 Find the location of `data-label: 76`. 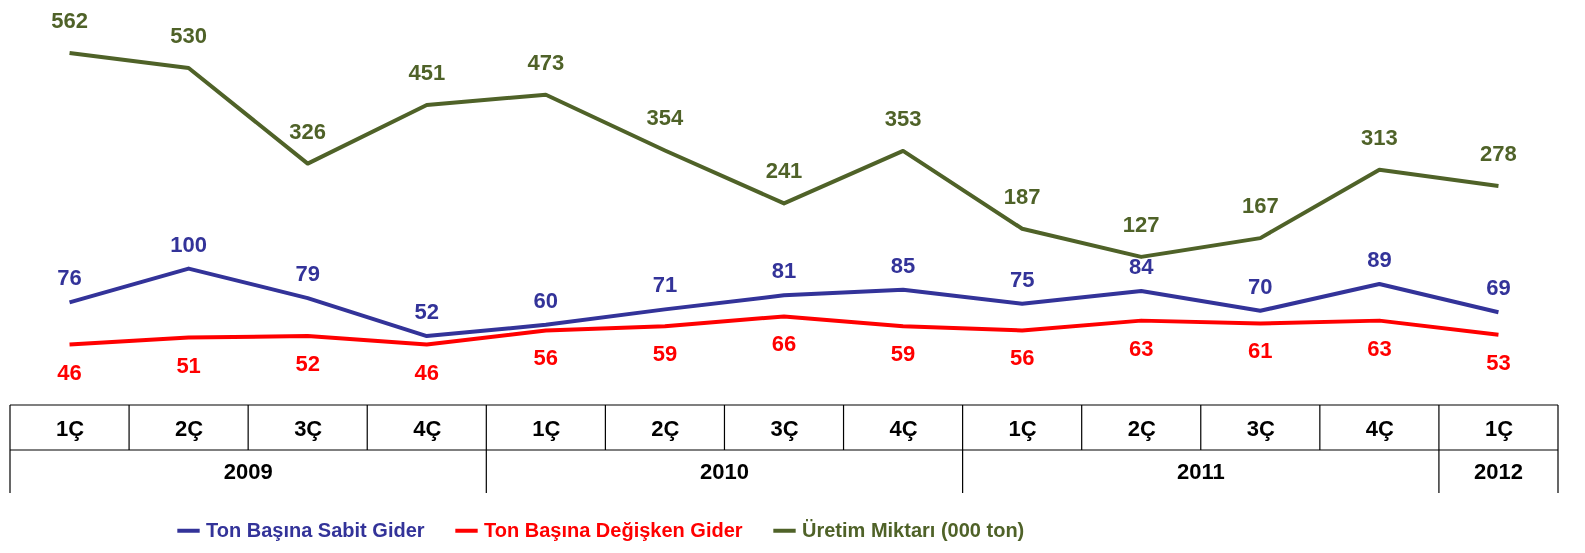

data-label: 76 is located at coordinates (69, 278).